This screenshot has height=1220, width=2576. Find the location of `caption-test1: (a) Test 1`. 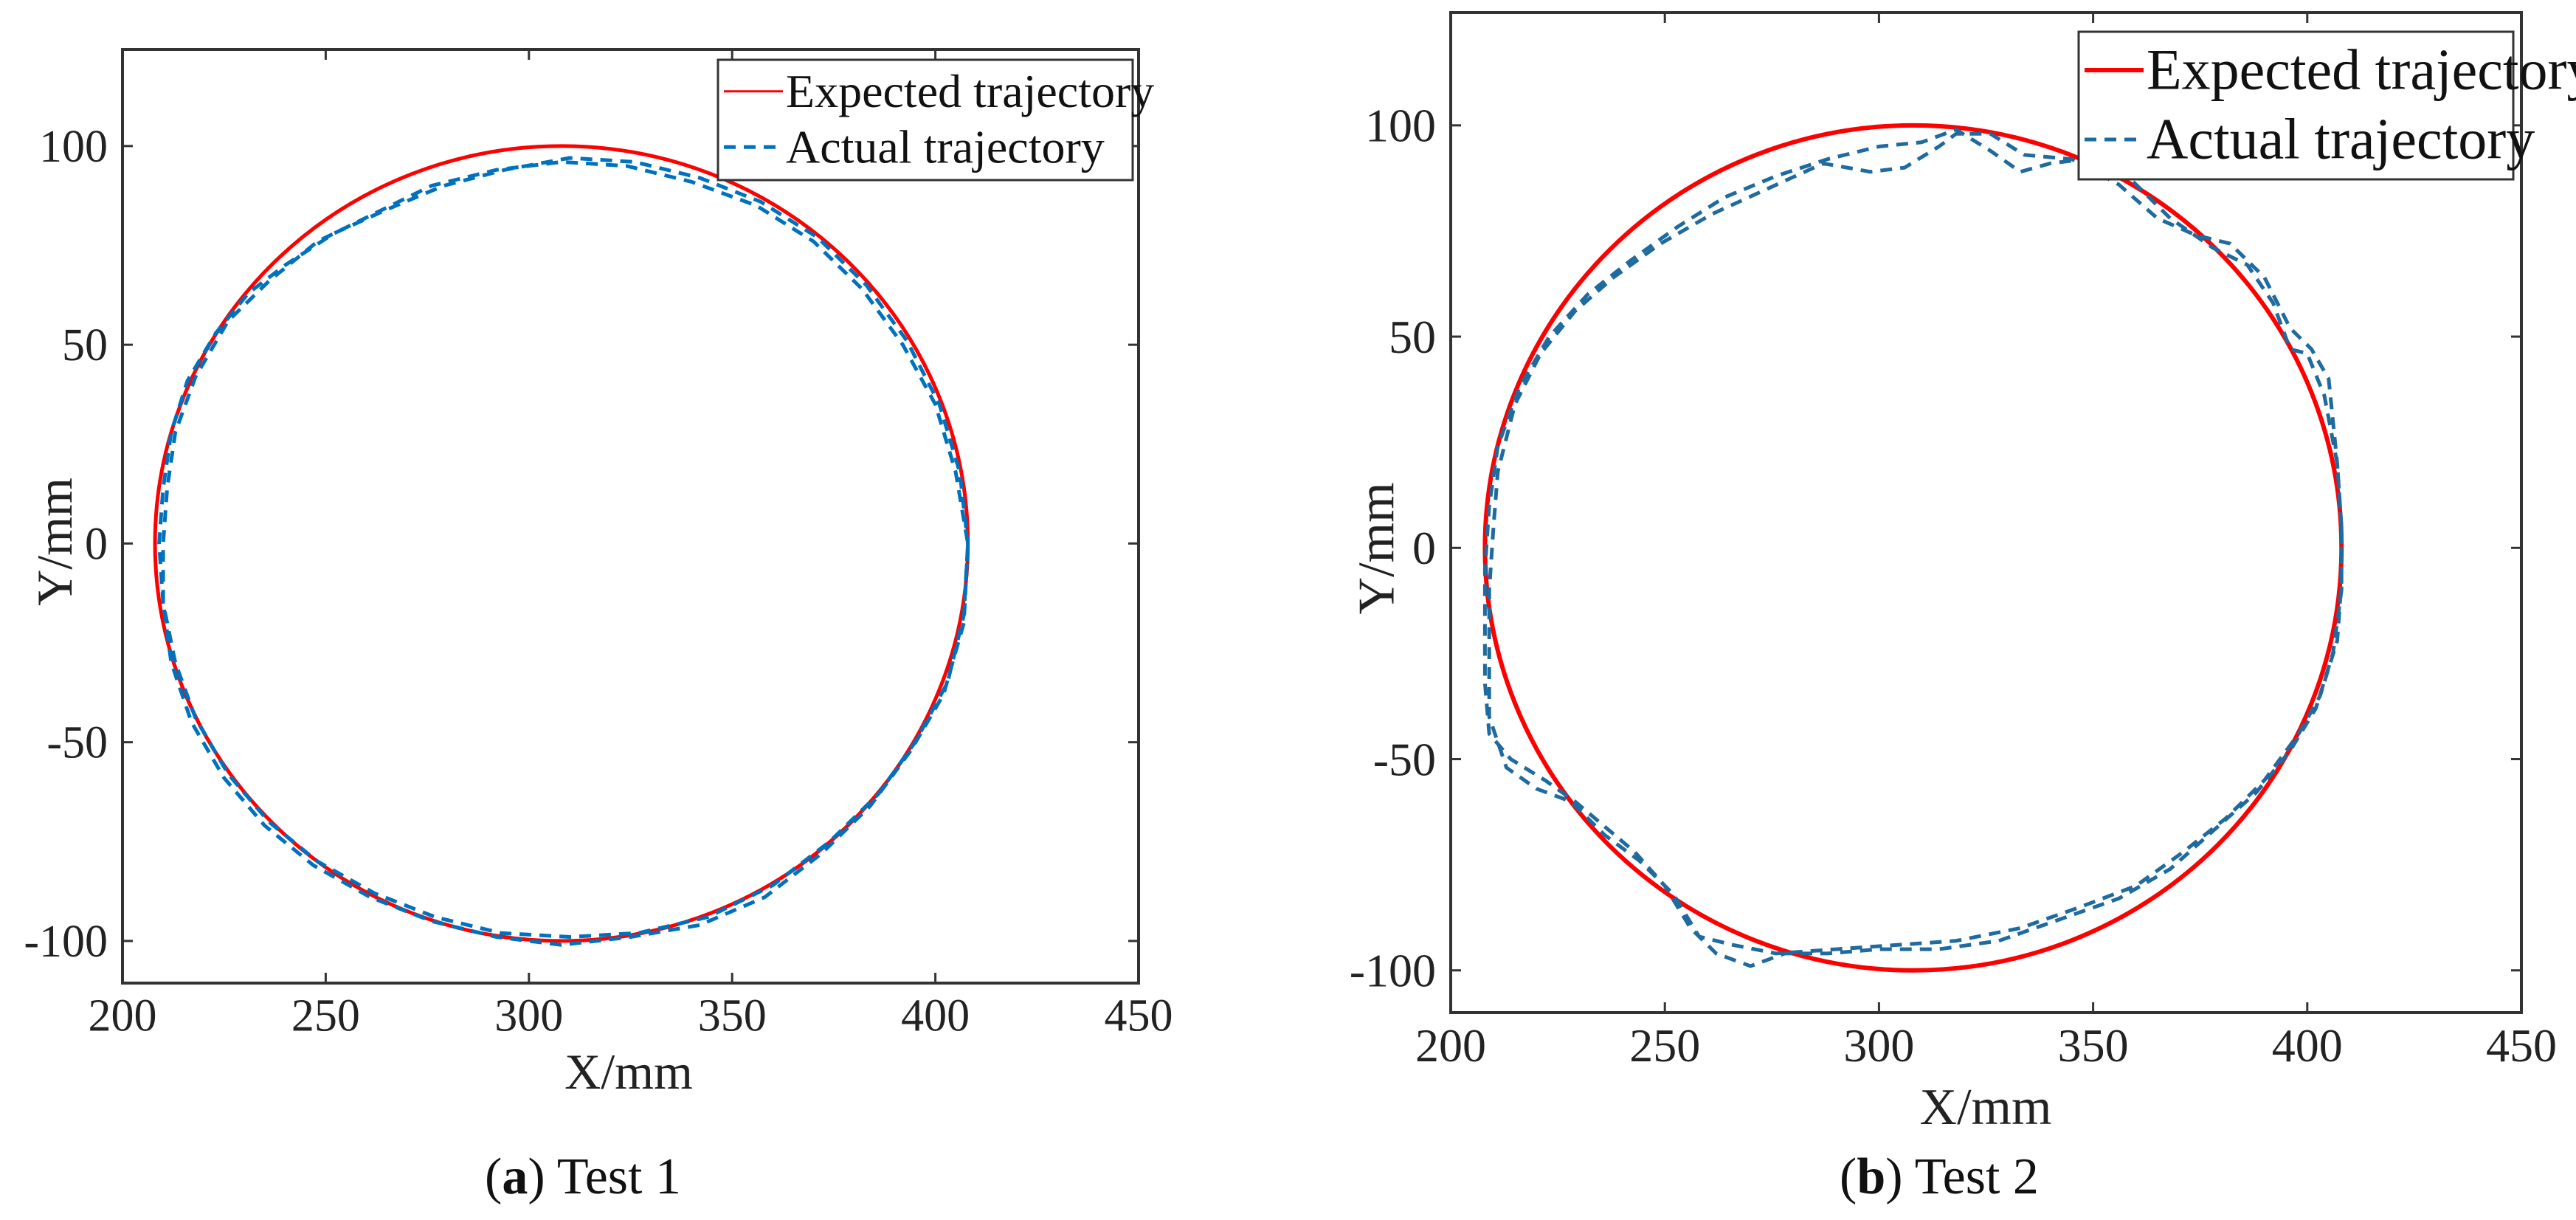

caption-test1: (a) Test 1 is located at coordinates (583, 1176).